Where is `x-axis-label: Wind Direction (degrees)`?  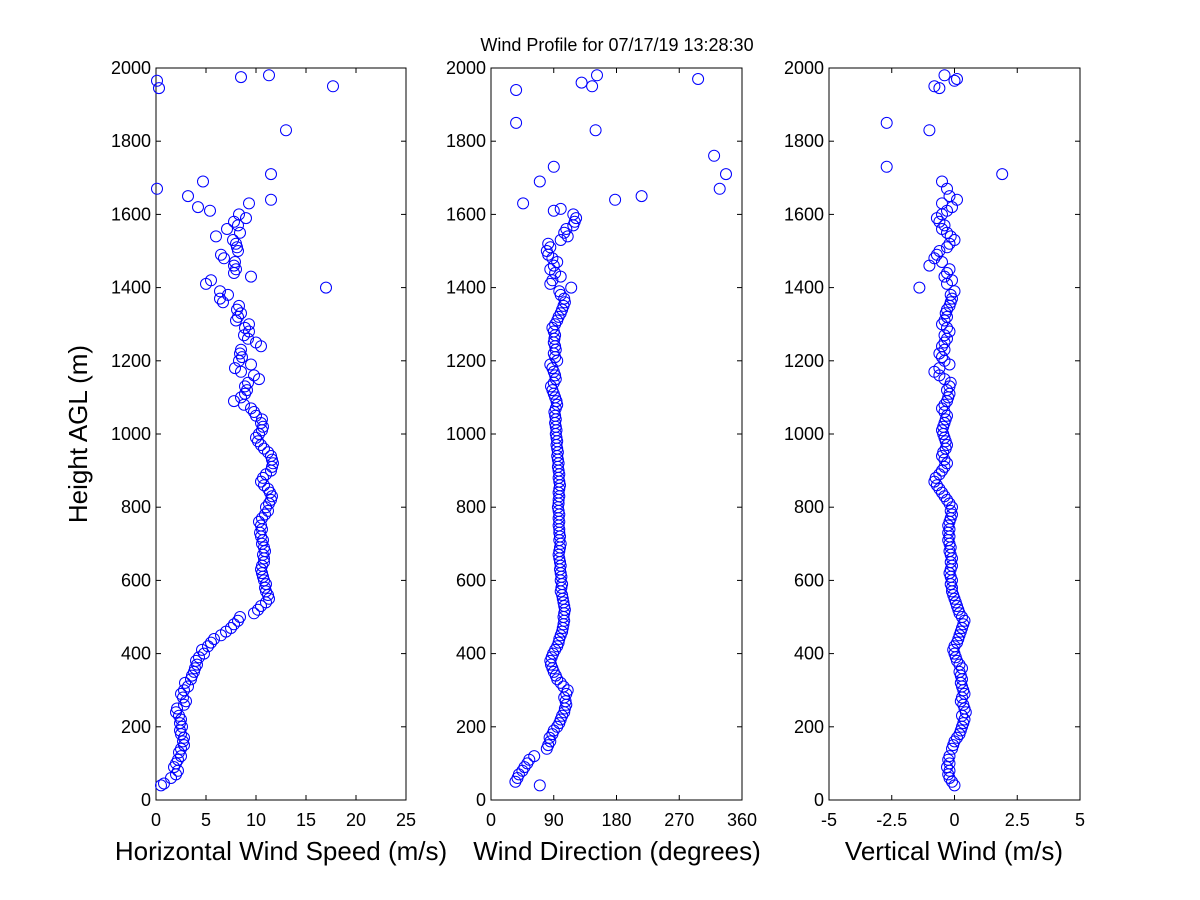
x-axis-label: Wind Direction (degrees) is located at coordinates (617, 851).